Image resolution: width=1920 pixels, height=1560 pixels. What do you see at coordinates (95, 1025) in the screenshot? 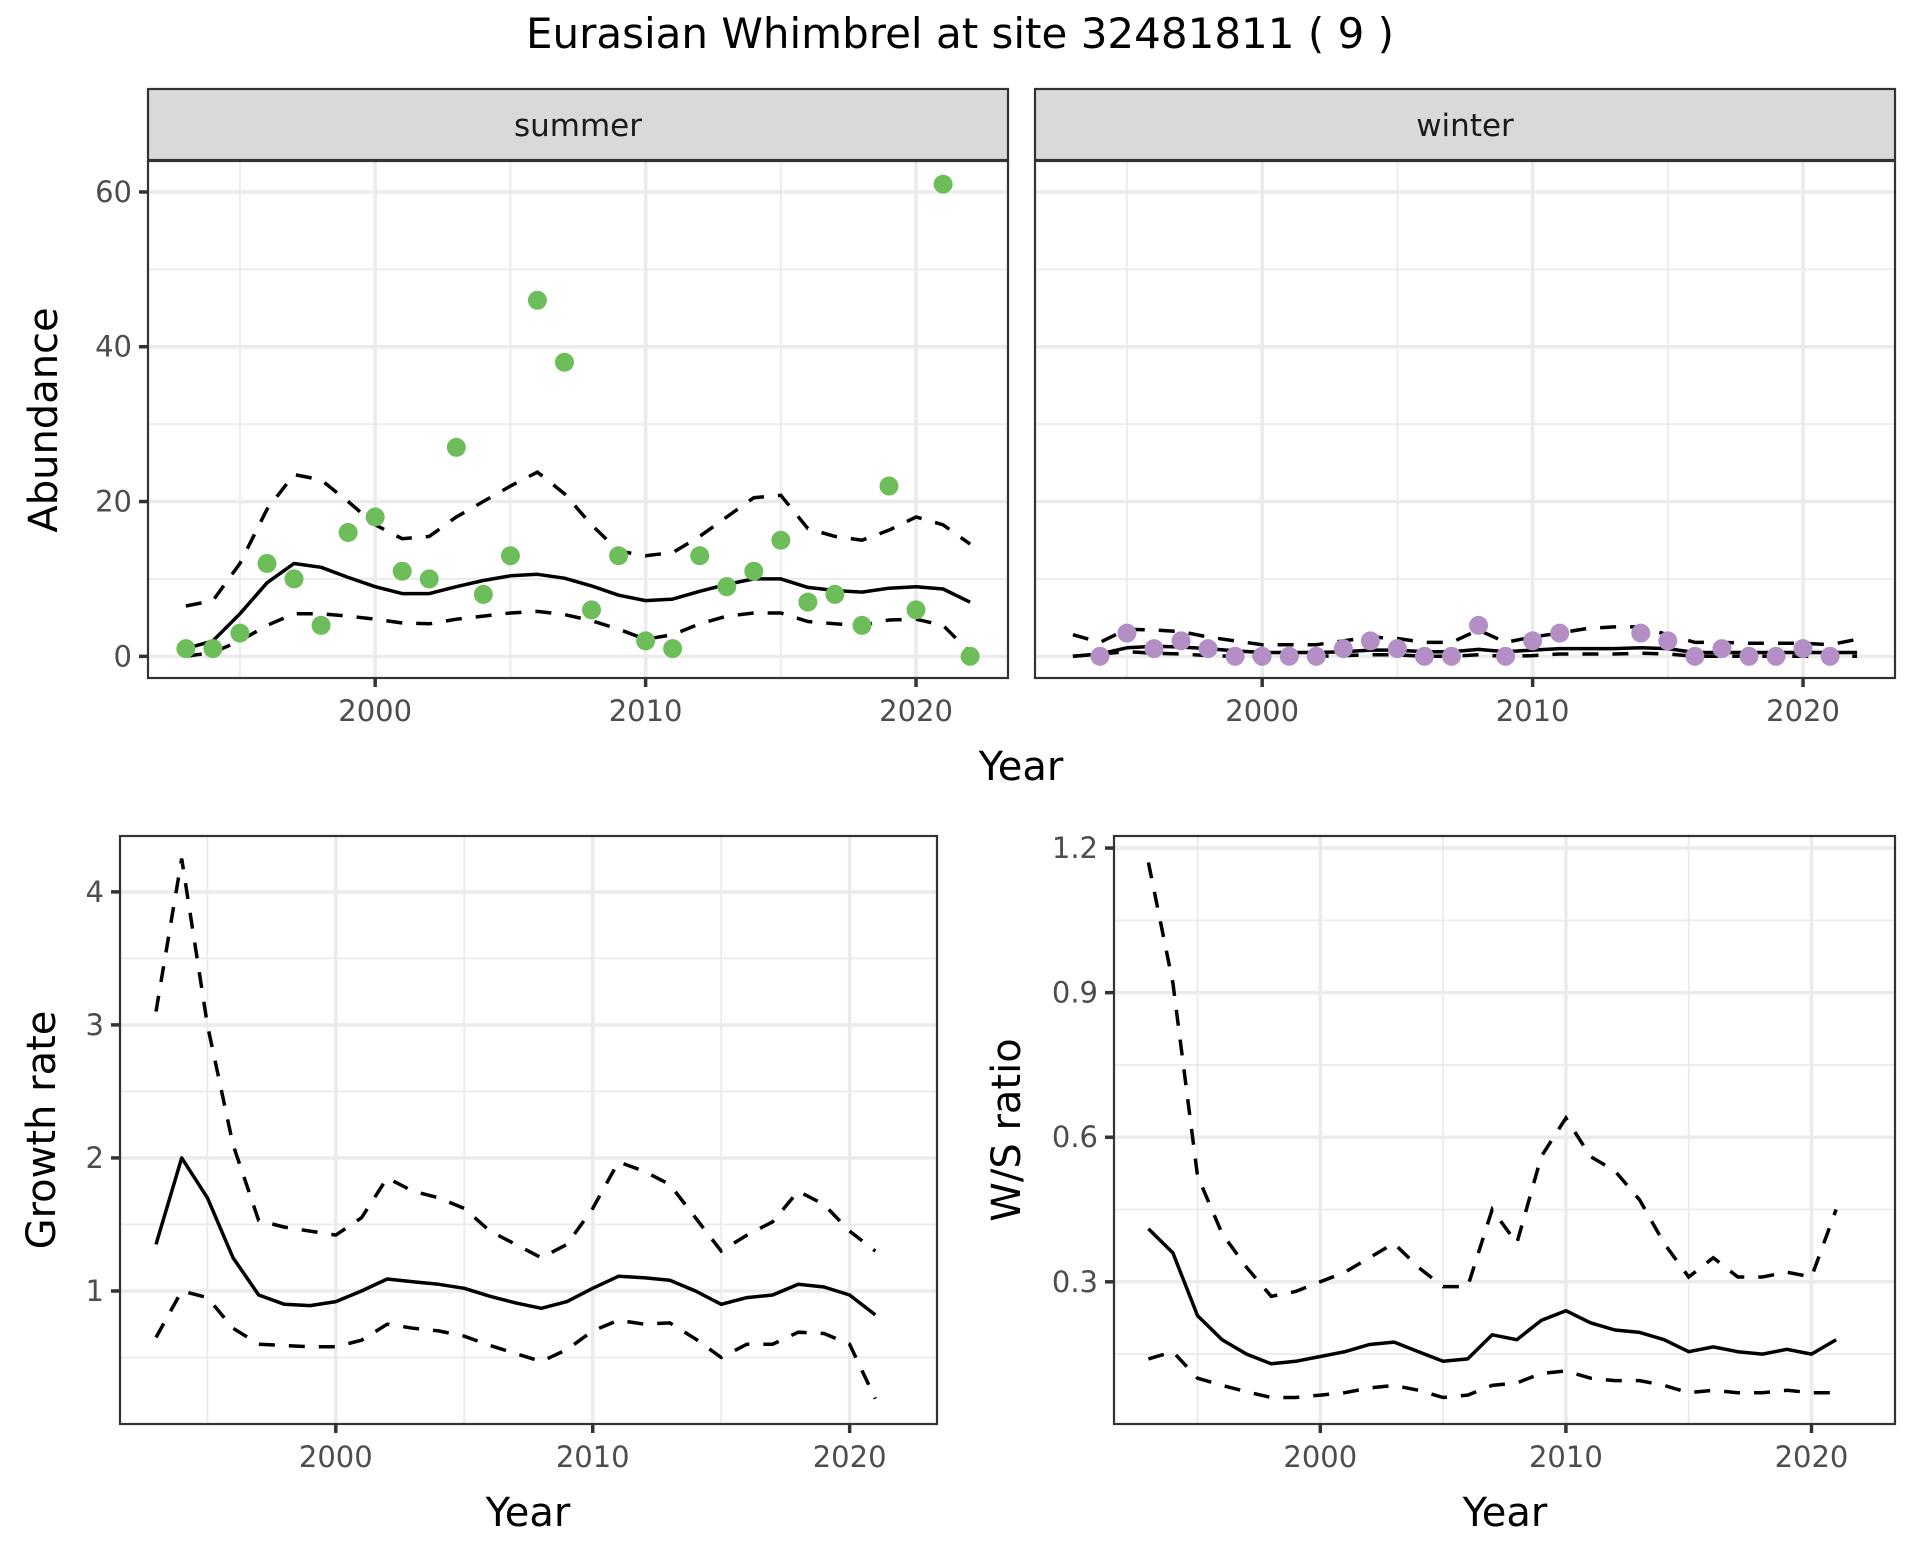
I see `y-tick-label: 3` at bounding box center [95, 1025].